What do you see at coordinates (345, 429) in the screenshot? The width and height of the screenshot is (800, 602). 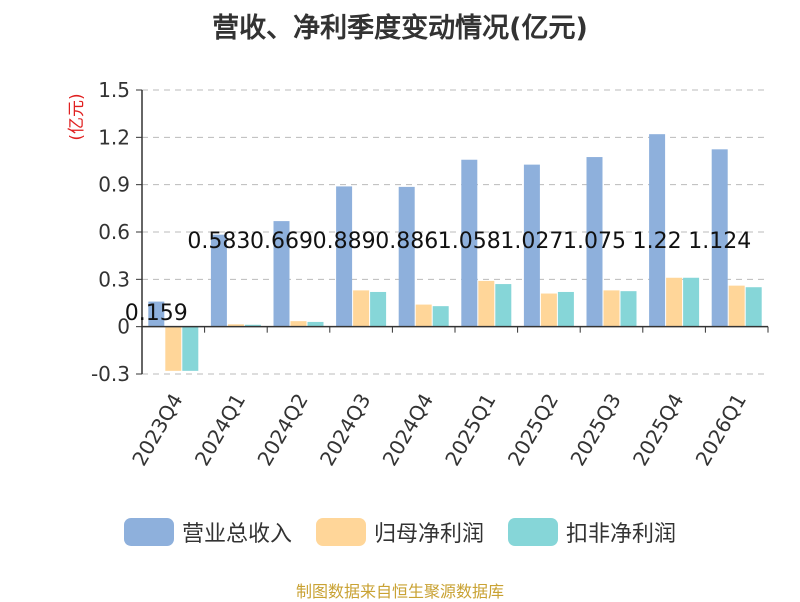 I see `x-tick-label: 2024Q3` at bounding box center [345, 429].